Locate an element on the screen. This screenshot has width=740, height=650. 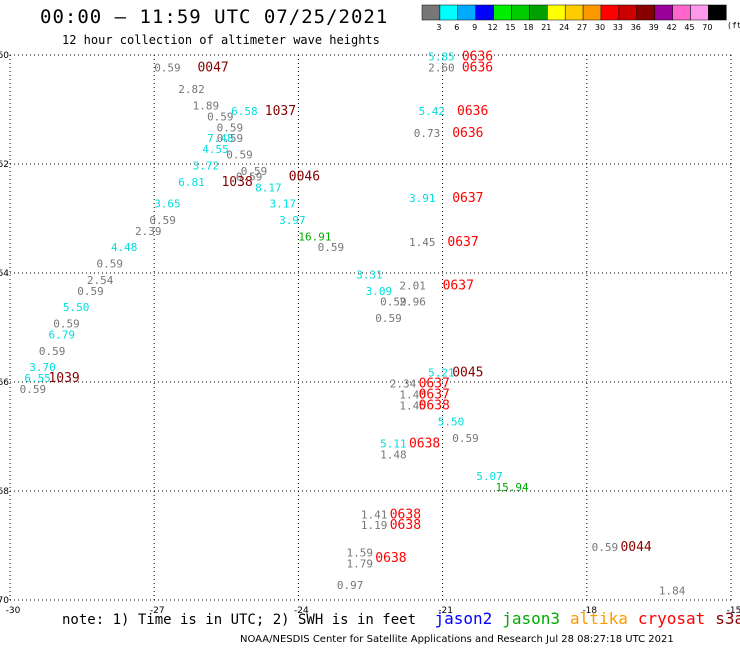
data-point-label: 1038 is located at coordinates (236, 182).